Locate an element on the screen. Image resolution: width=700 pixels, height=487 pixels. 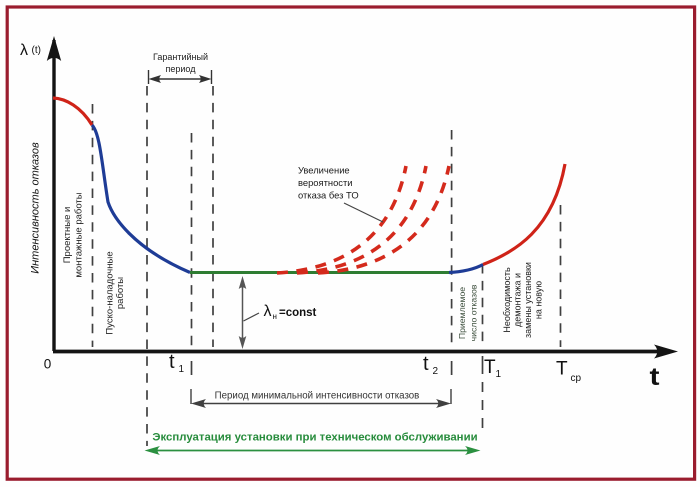
svg-text: 2 is located at coordinates (436, 371).